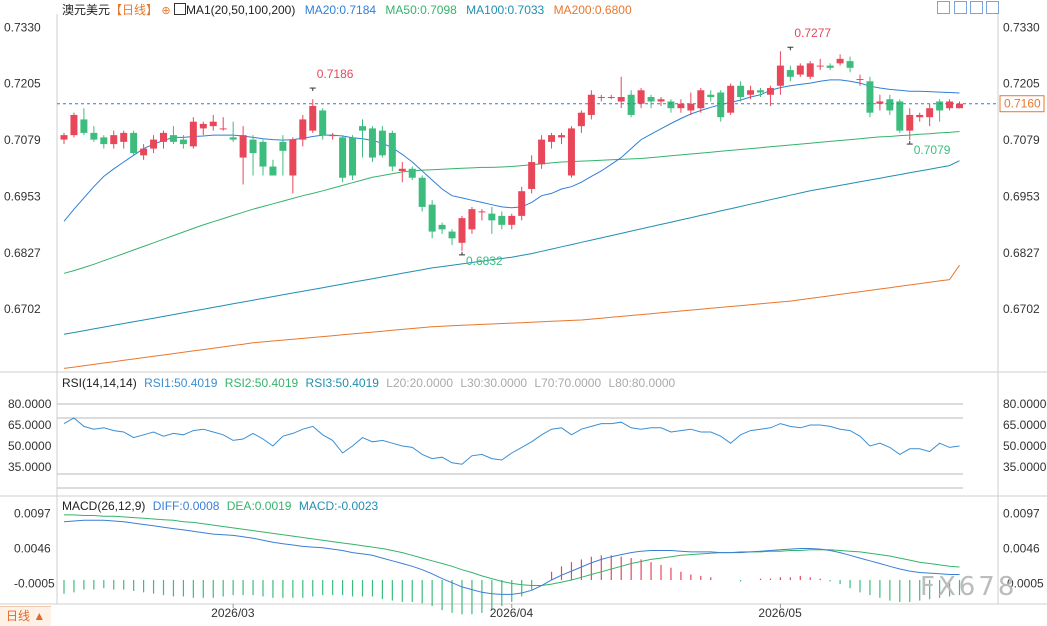  I want to click on date-label: 2026/03, so click(233, 613).